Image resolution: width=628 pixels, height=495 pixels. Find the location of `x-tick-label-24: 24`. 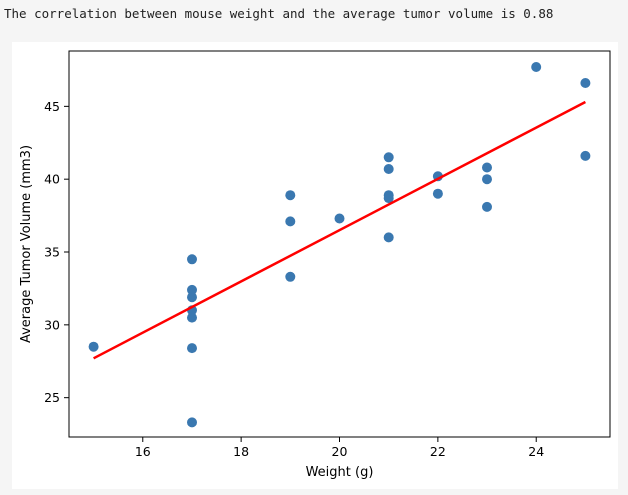

x-tick-label-24: 24 is located at coordinates (536, 451).